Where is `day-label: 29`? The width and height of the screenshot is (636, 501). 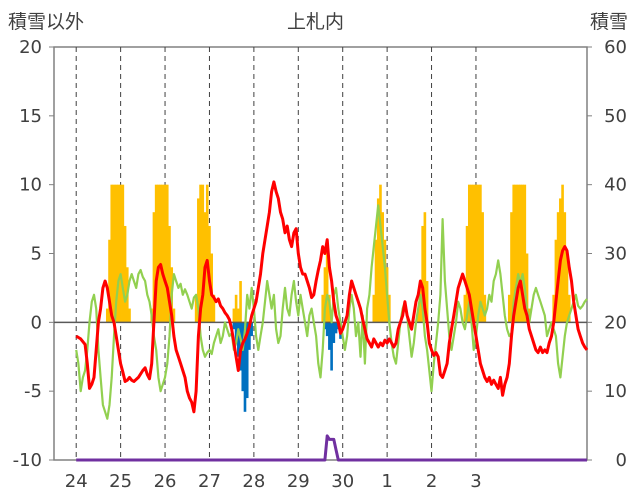 day-label: 29 is located at coordinates (298, 481).